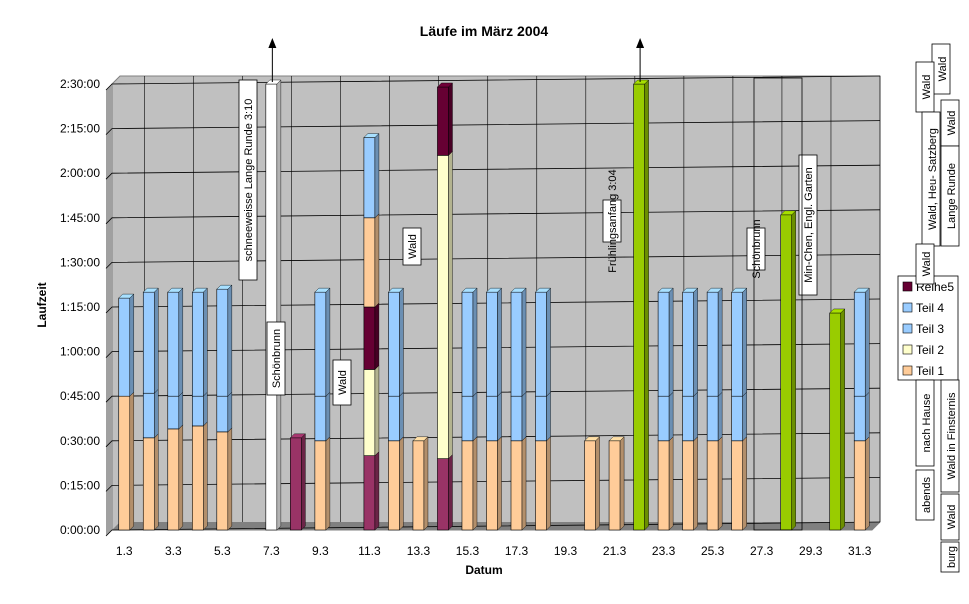 The width and height of the screenshot is (969, 604). What do you see at coordinates (80, 352) in the screenshot?
I see `y-tick-label: 1:00:00` at bounding box center [80, 352].